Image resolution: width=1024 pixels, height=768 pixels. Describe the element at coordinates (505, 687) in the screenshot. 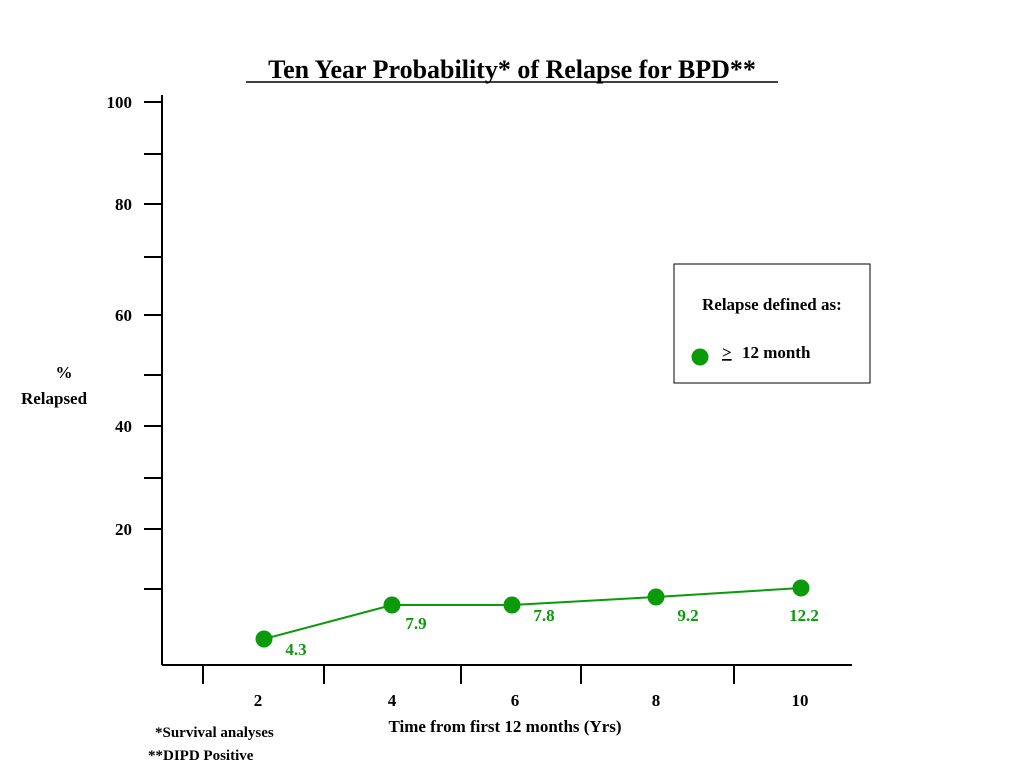

I see `x-ticks: 2 4 6 8 10` at that location.